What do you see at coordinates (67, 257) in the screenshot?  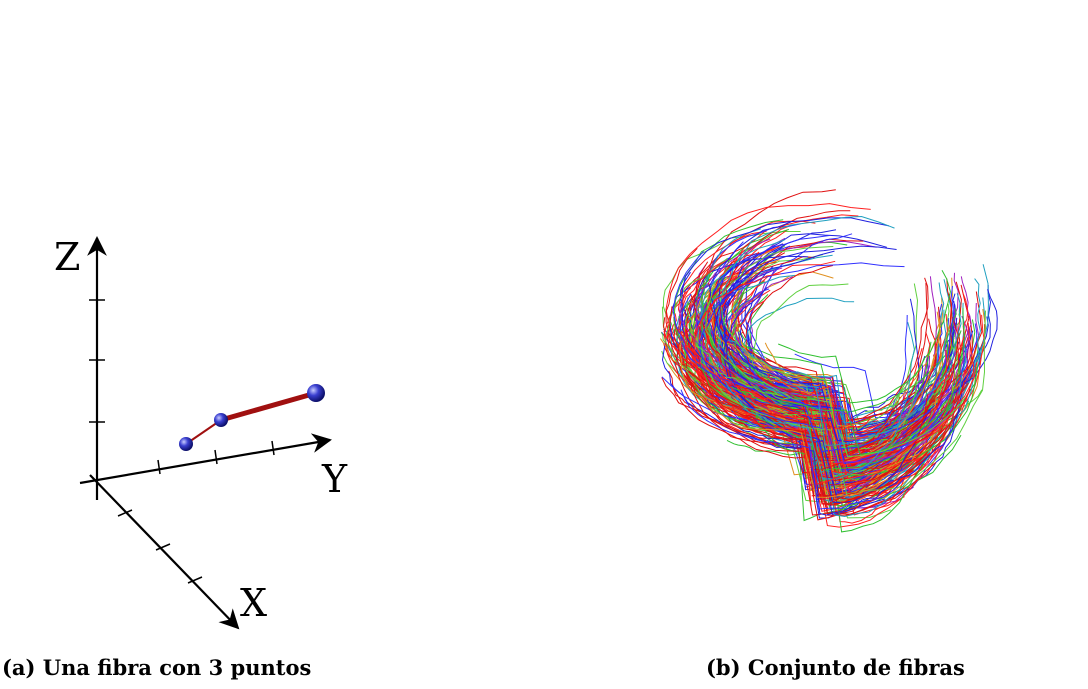 I see `axis-label: Z` at bounding box center [67, 257].